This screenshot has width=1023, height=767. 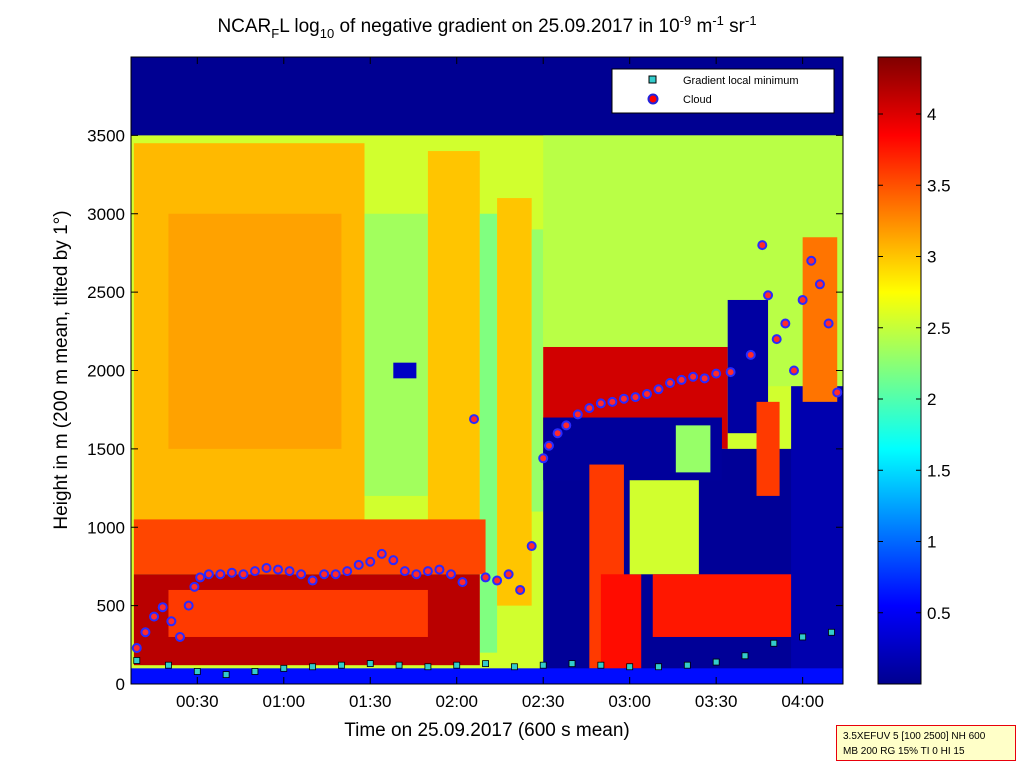 I want to click on x-tick-label: 01:00, so click(x=284, y=701).